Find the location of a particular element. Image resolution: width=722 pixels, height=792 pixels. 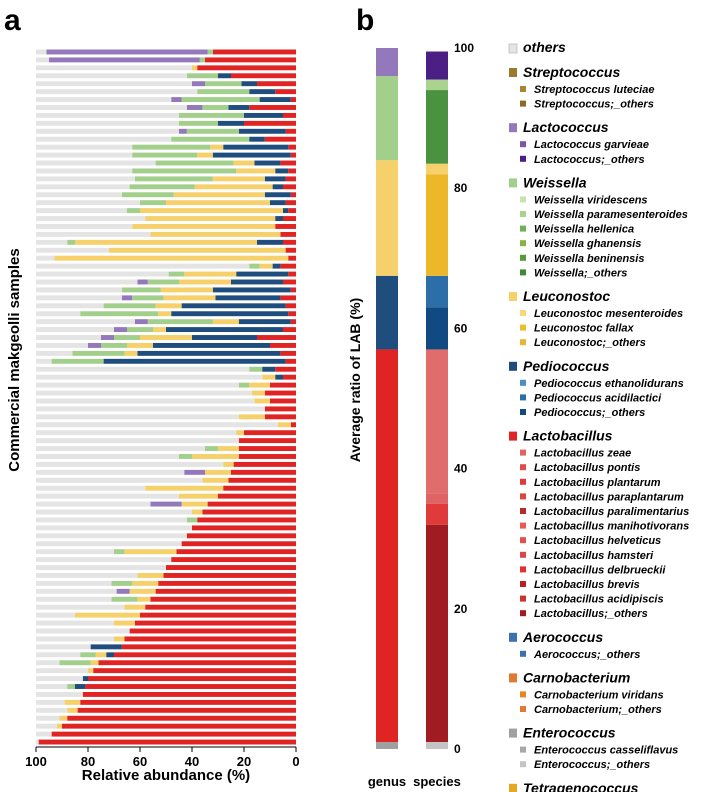

x-tick-label: 0 is located at coordinates (295, 761).